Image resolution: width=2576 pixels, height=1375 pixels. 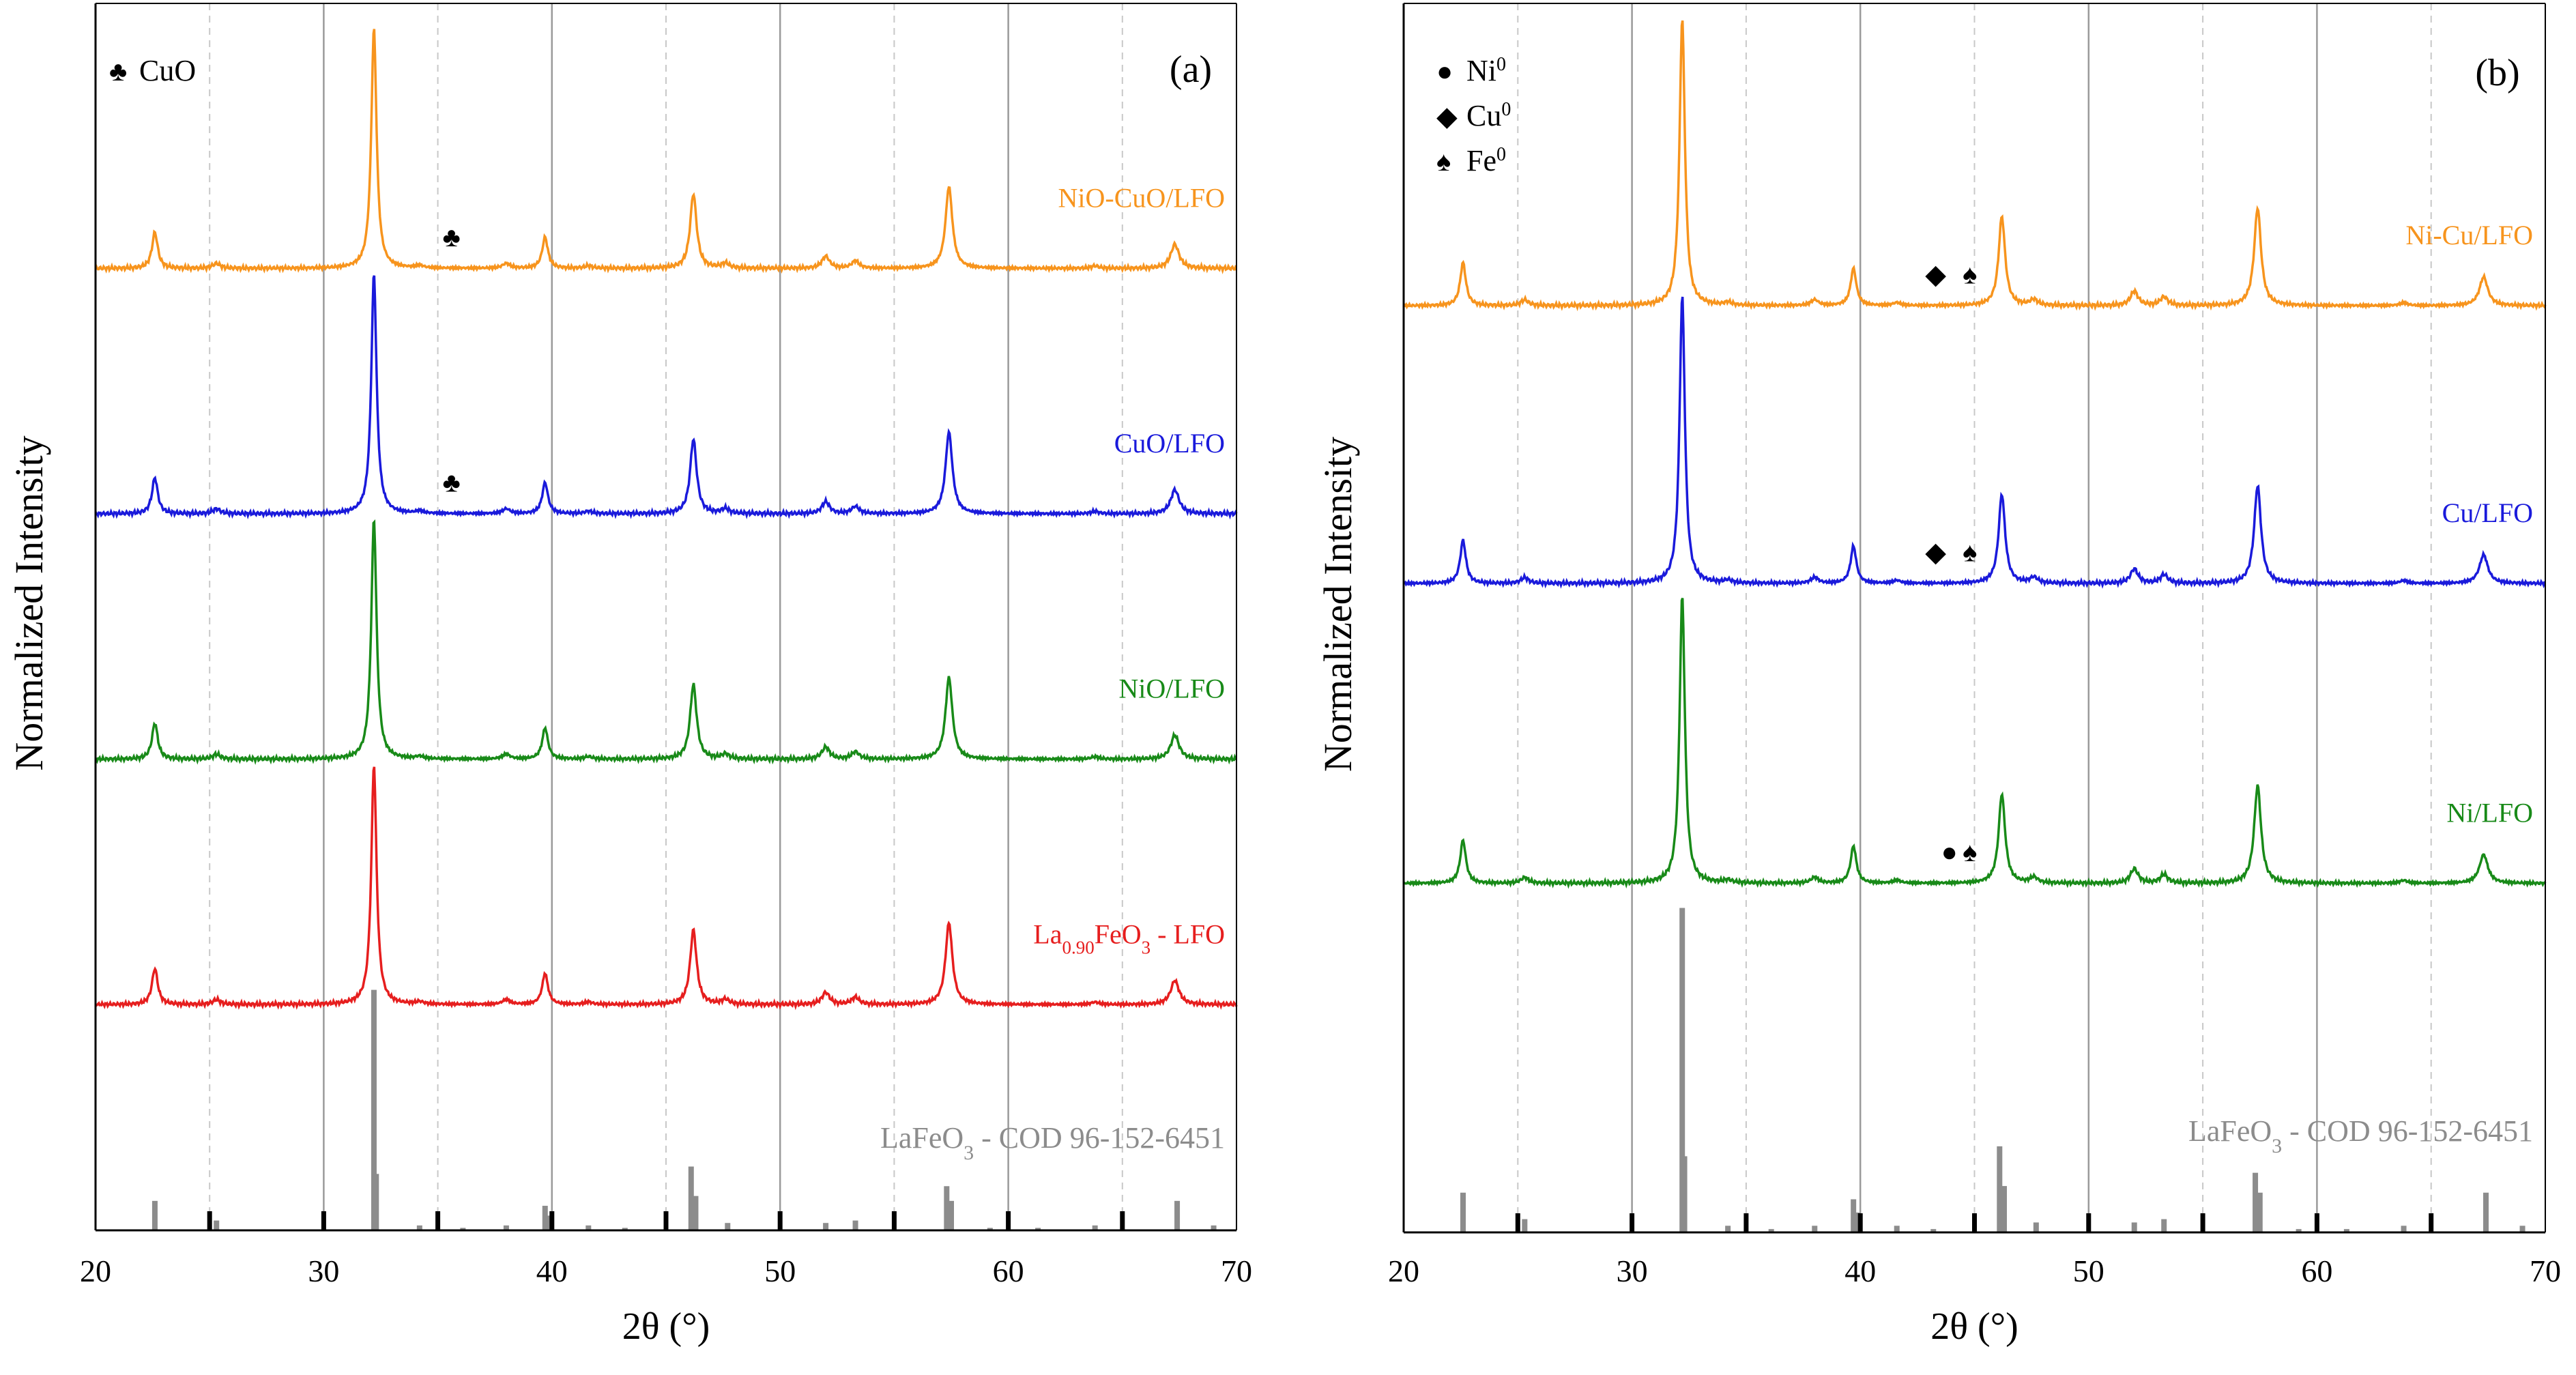 I want to click on panel-label: (b), so click(x=2497, y=73).